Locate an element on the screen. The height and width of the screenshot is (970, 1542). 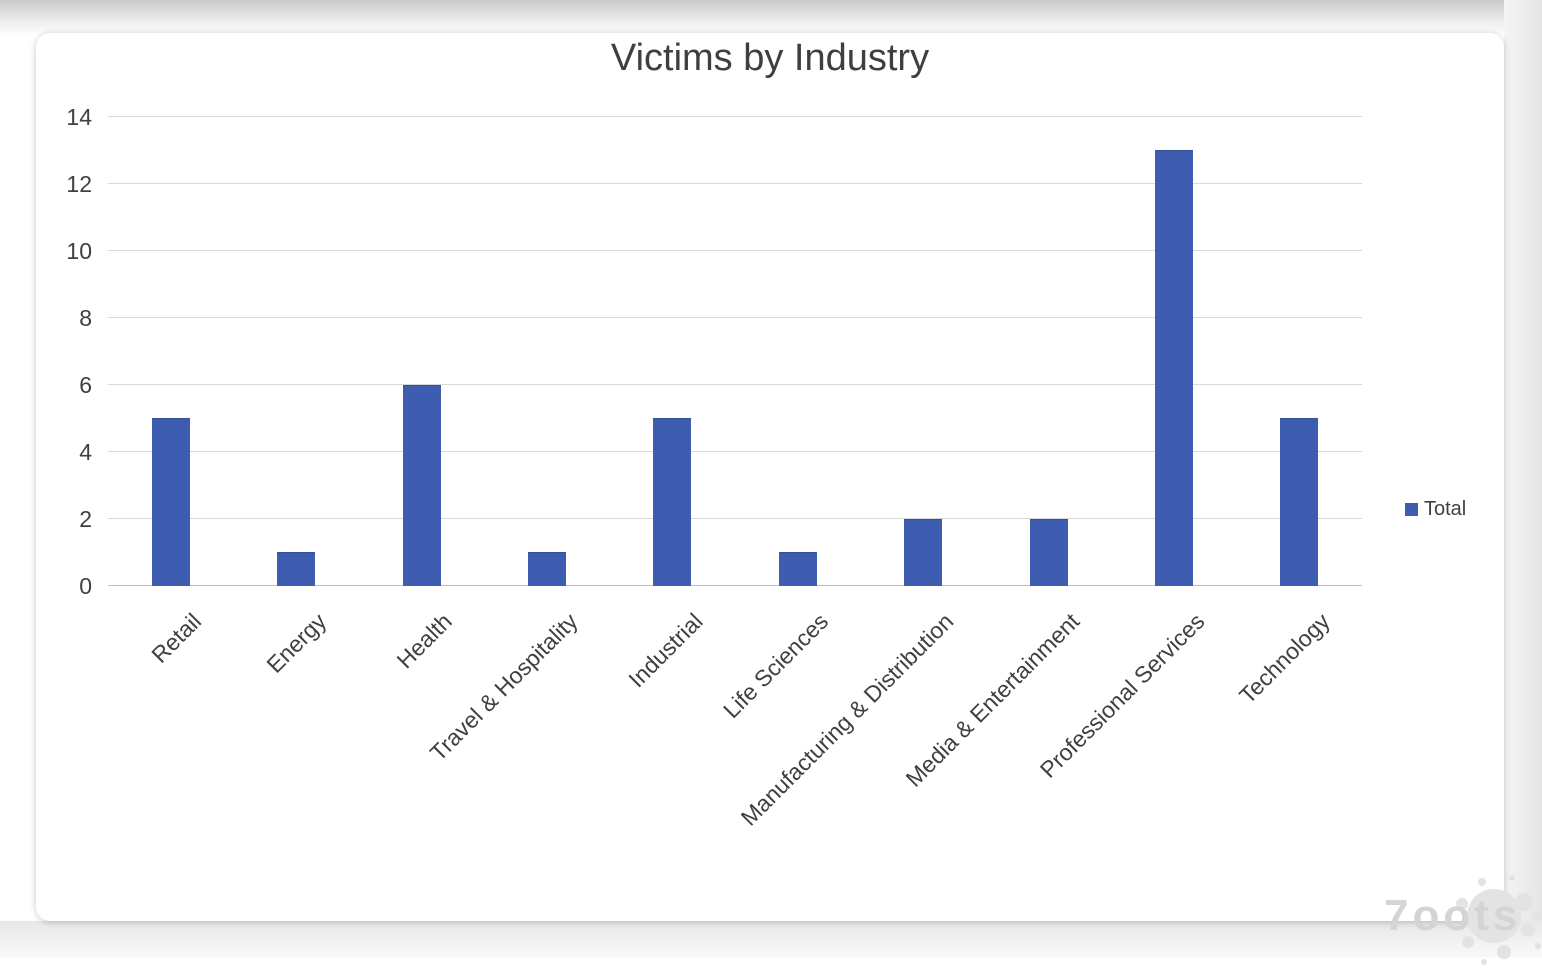
x-axis-line is located at coordinates (735, 585).